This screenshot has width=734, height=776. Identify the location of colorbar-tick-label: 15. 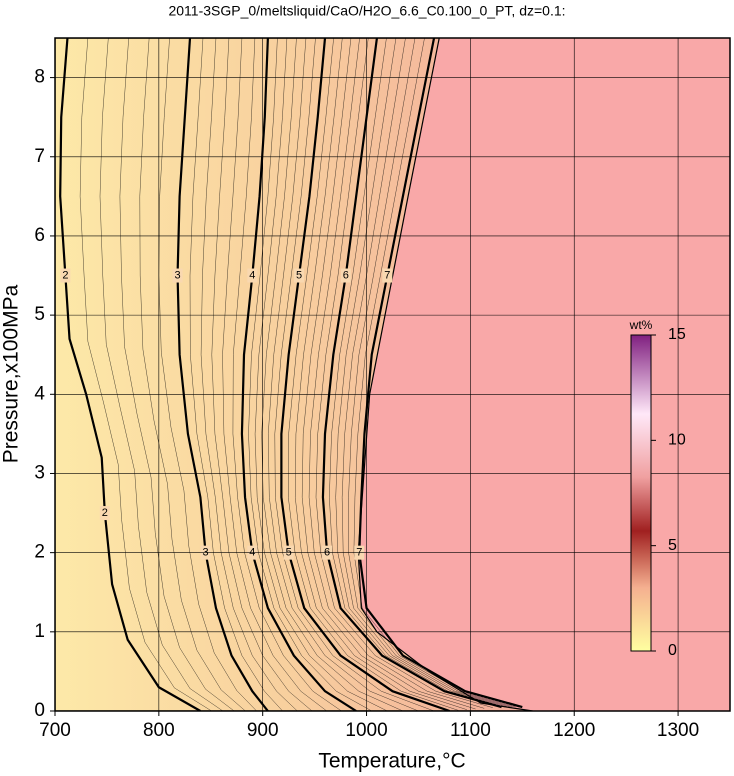
(677, 334).